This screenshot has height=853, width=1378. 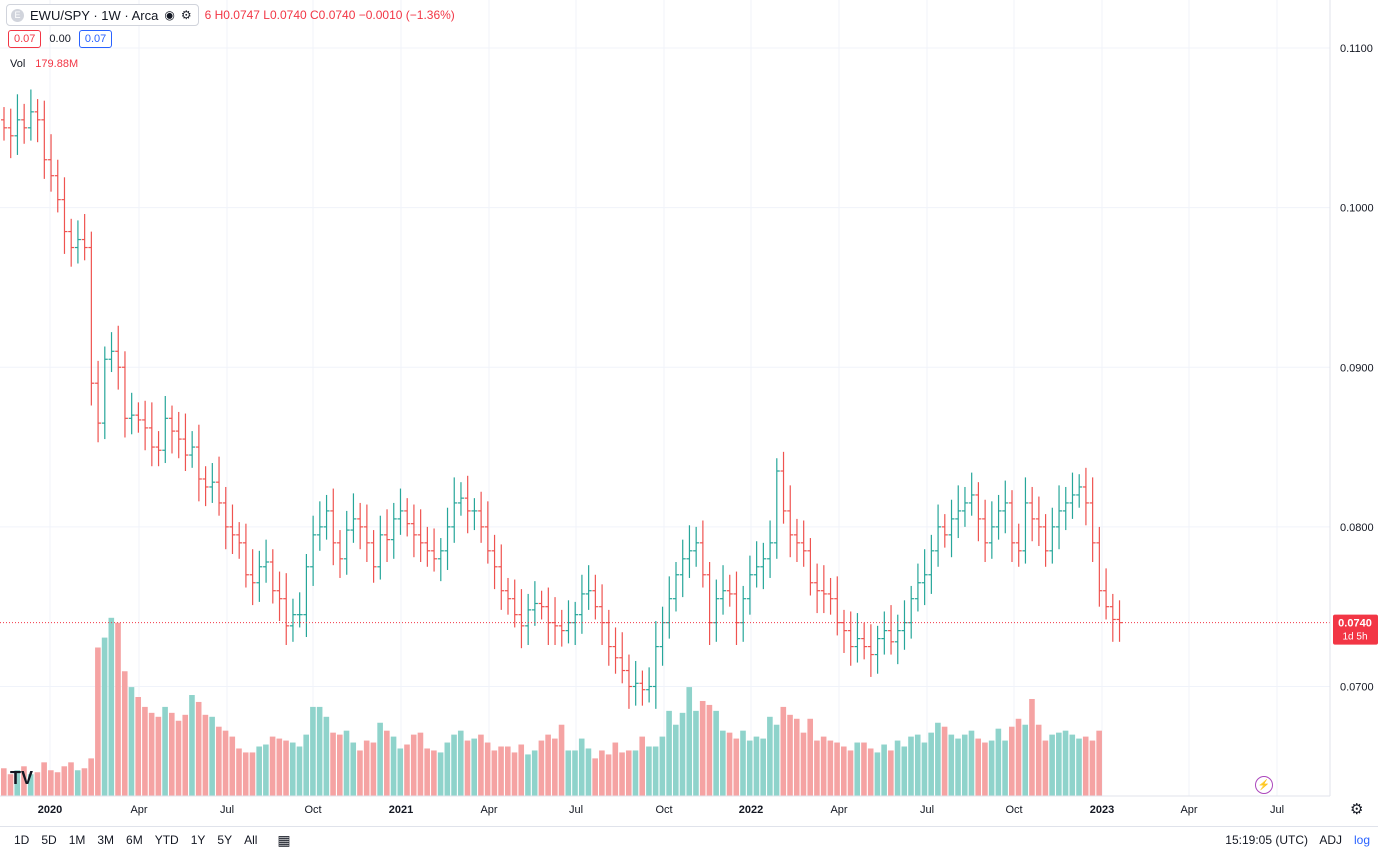 I want to click on exchange-logo-icon: E, so click(x=17, y=15).